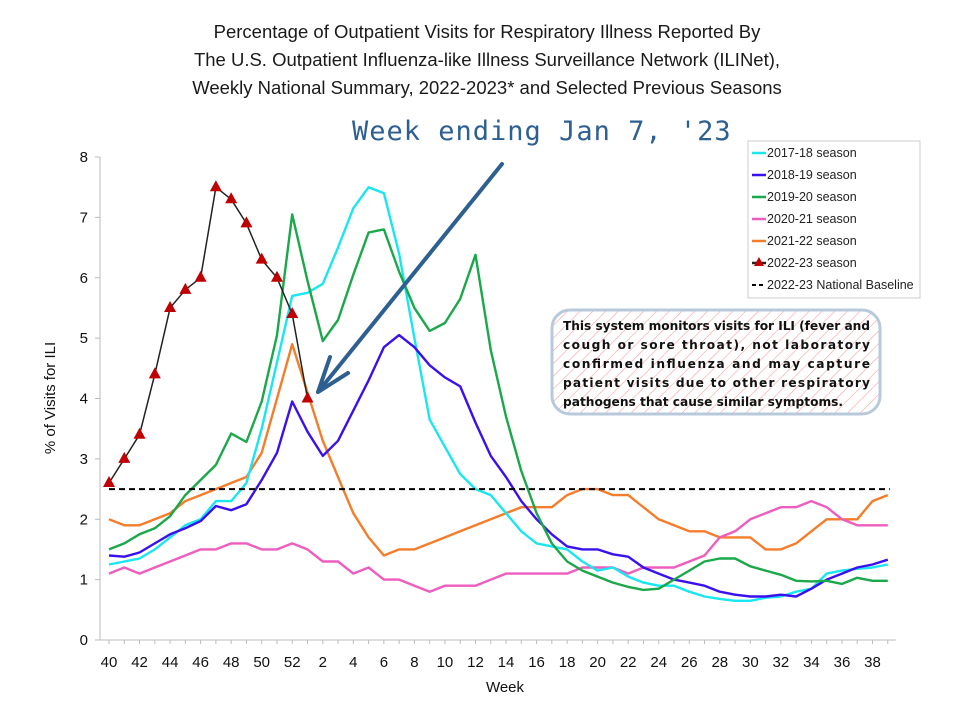  I want to click on x-tick-label: 24, so click(658, 662).